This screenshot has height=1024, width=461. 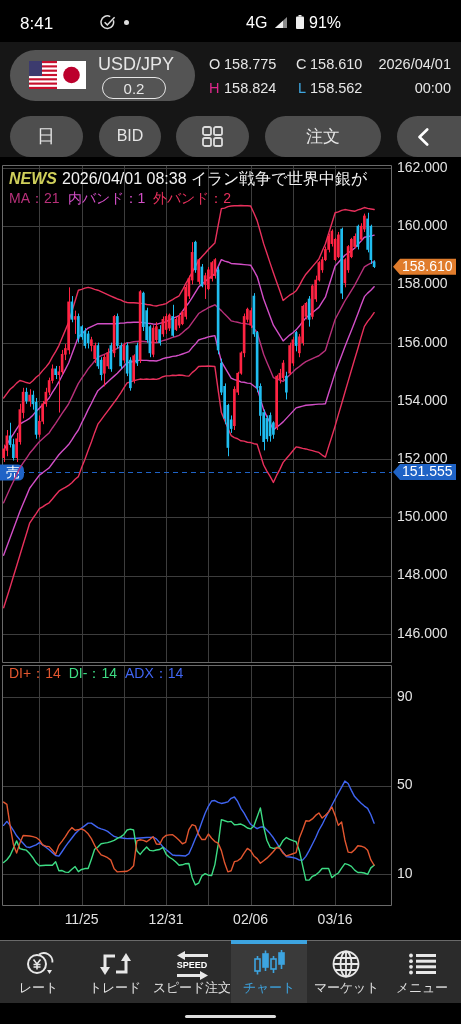 I want to click on x-tick-label: 12/31, so click(x=166, y=919).